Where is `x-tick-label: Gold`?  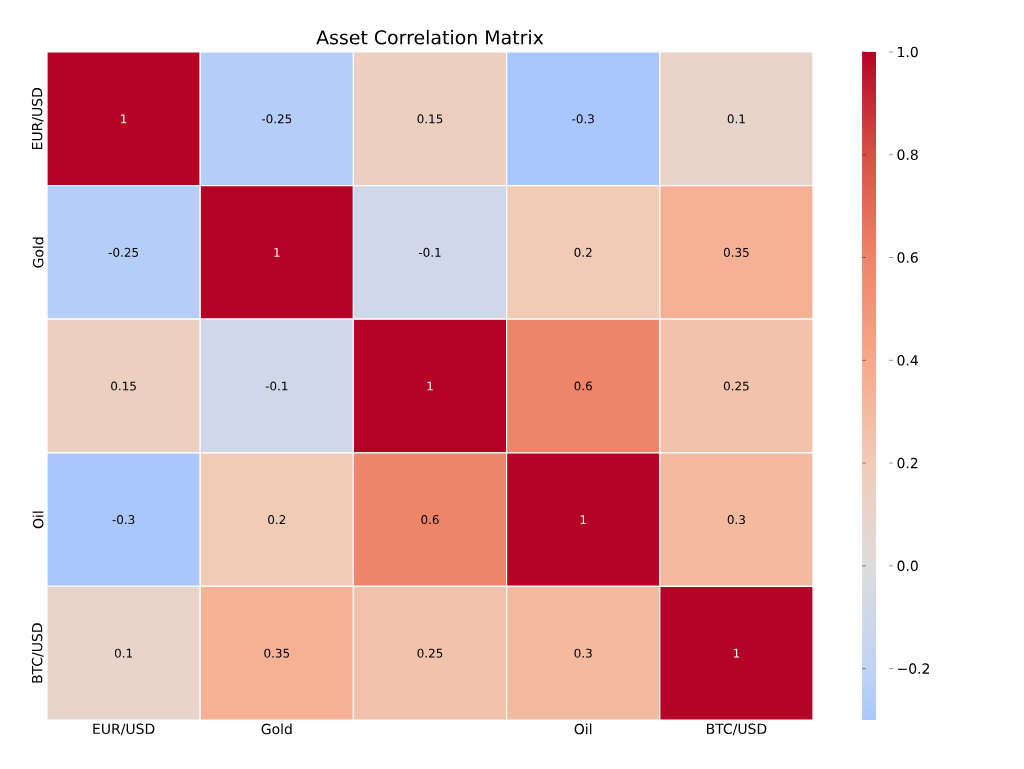
x-tick-label: Gold is located at coordinates (276, 729).